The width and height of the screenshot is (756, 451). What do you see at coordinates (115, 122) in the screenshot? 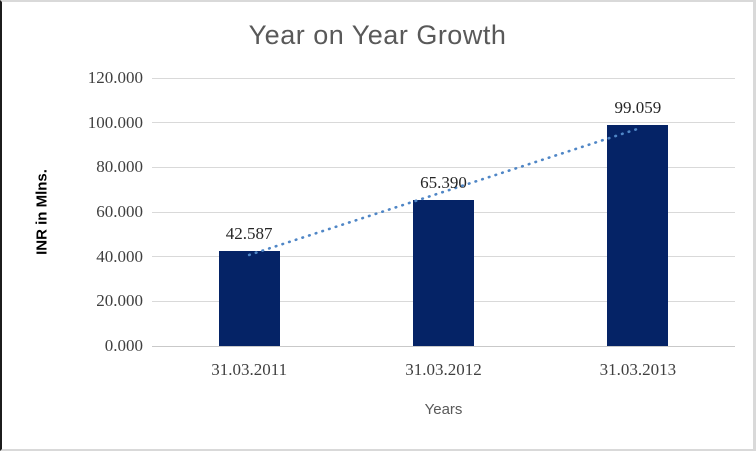
I see `y-tick-label: 100.000` at bounding box center [115, 122].